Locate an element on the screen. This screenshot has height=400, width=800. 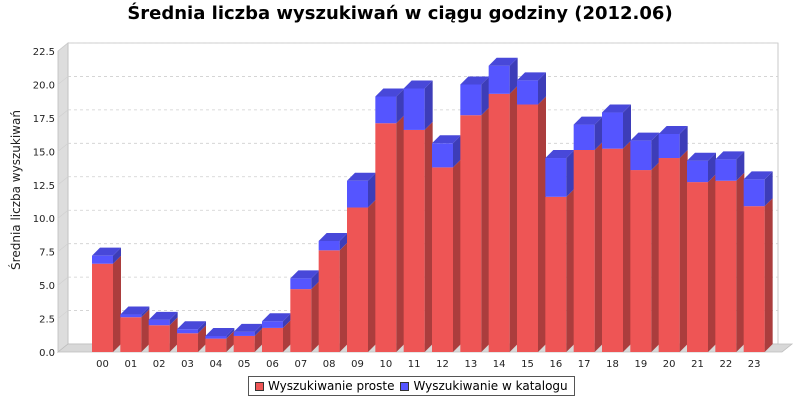
y-axis-label: Średnia liczba wyszukiwań is located at coordinates (15, 190).